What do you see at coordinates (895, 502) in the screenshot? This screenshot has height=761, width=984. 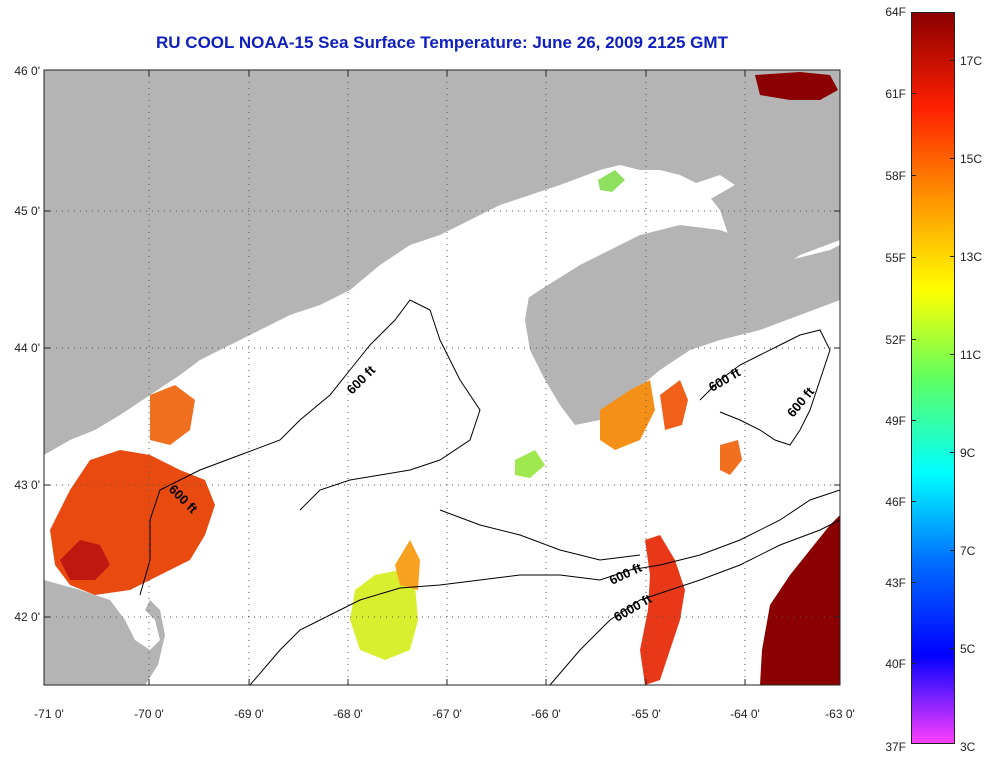 I see `colorbar-f-label: 46F` at bounding box center [895, 502].